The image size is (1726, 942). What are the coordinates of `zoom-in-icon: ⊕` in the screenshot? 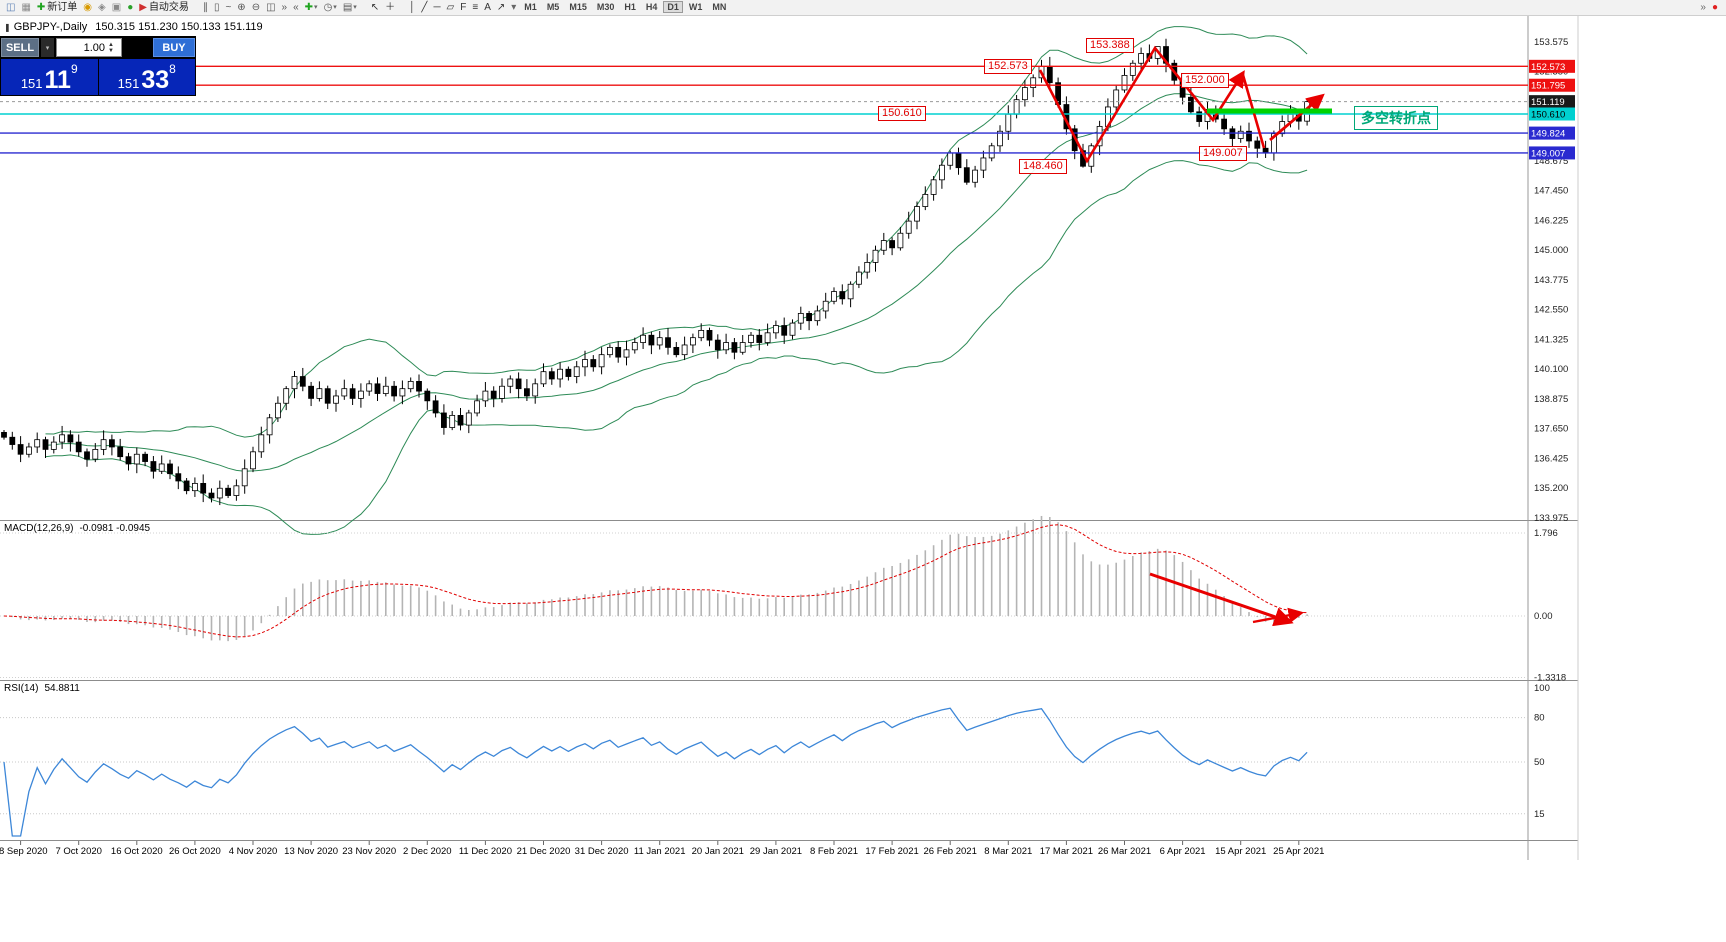 It's located at (241, 7).